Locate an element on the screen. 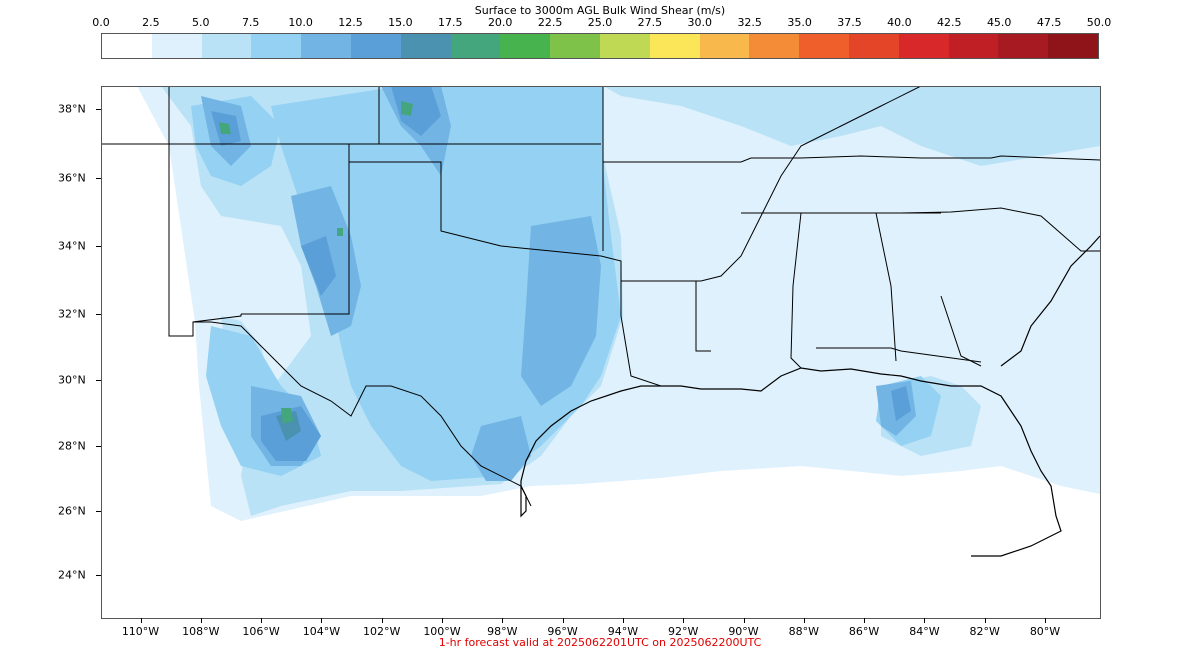 This screenshot has height=650, width=1200. latitude-label: 34°N is located at coordinates (72, 246).